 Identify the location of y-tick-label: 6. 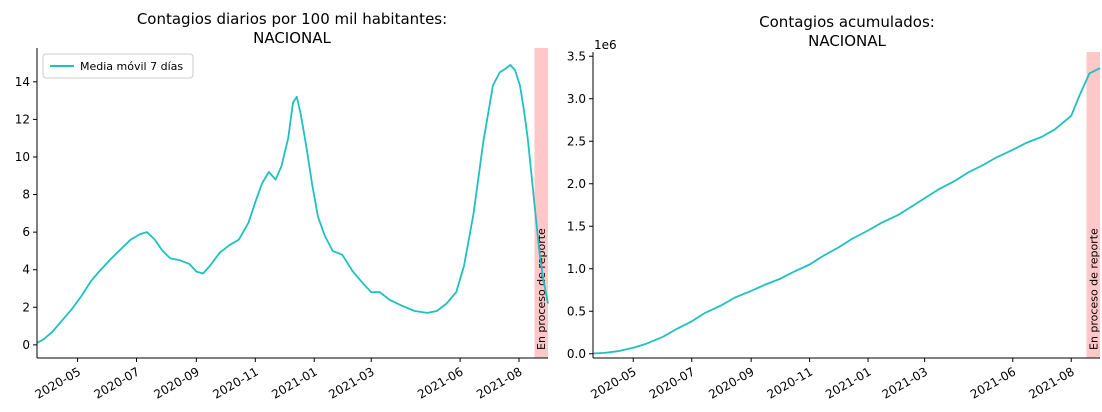
(26, 232).